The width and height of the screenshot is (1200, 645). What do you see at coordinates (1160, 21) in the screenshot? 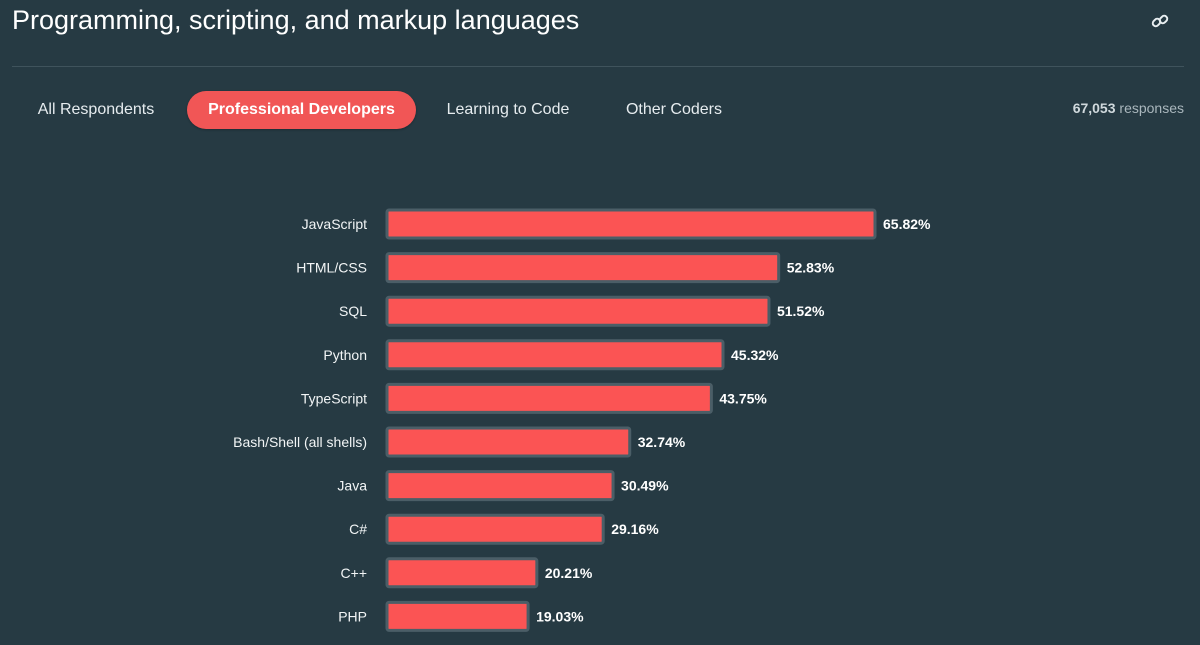
I see `link-icon` at bounding box center [1160, 21].